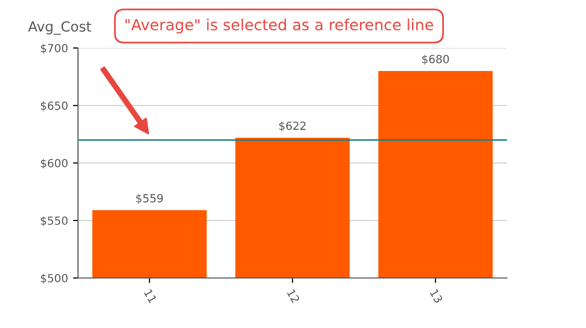 The width and height of the screenshot is (586, 328). What do you see at coordinates (292, 126) in the screenshot?
I see `data-label: $622` at bounding box center [292, 126].